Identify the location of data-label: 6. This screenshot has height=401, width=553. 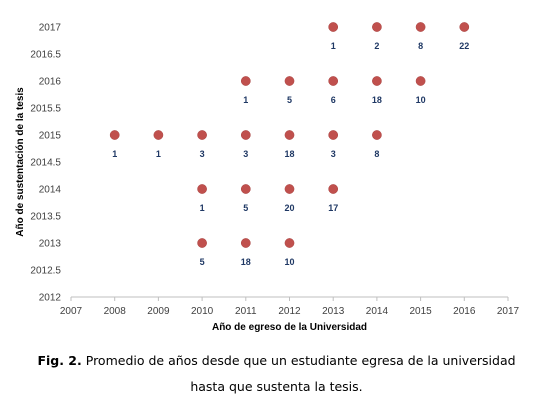
(333, 100).